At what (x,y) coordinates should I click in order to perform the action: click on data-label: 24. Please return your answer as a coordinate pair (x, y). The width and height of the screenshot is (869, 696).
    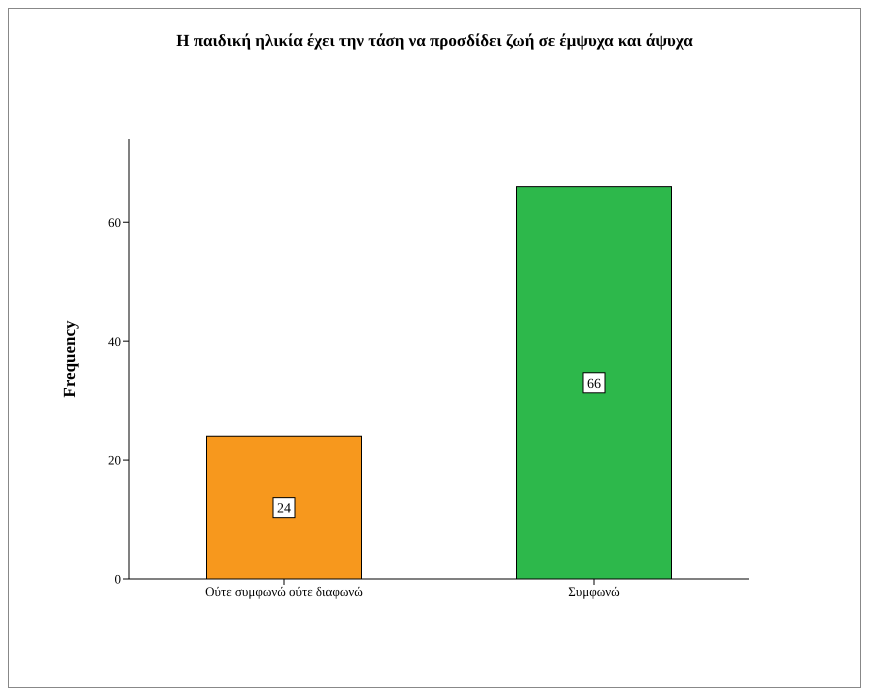
    Looking at the image, I should click on (284, 509).